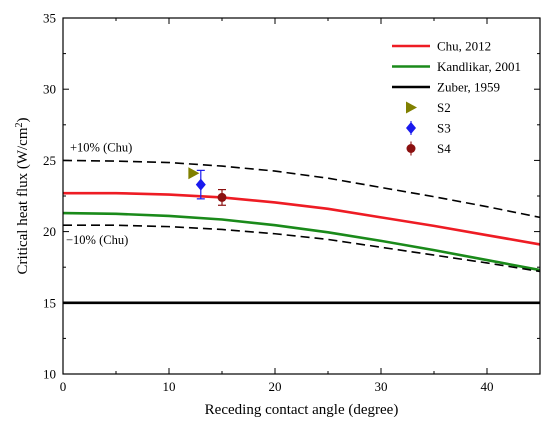 The height and width of the screenshot is (433, 550). What do you see at coordinates (49, 374) in the screenshot?
I see `y-tick-label-10: 10` at bounding box center [49, 374].